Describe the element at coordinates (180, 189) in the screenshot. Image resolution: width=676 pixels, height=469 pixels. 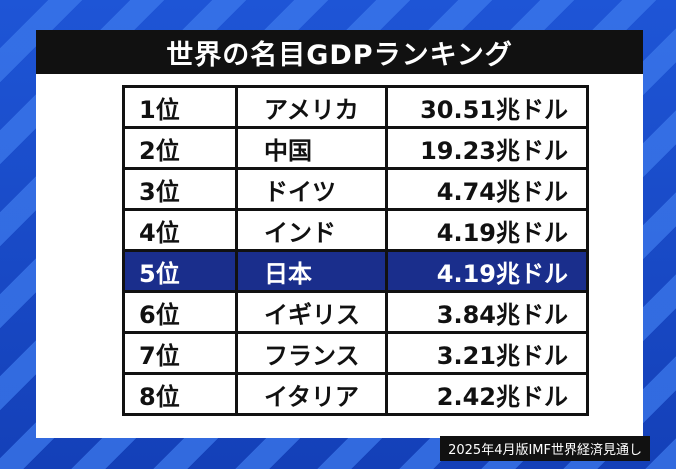
I see `rank-cell: 3位` at that location.